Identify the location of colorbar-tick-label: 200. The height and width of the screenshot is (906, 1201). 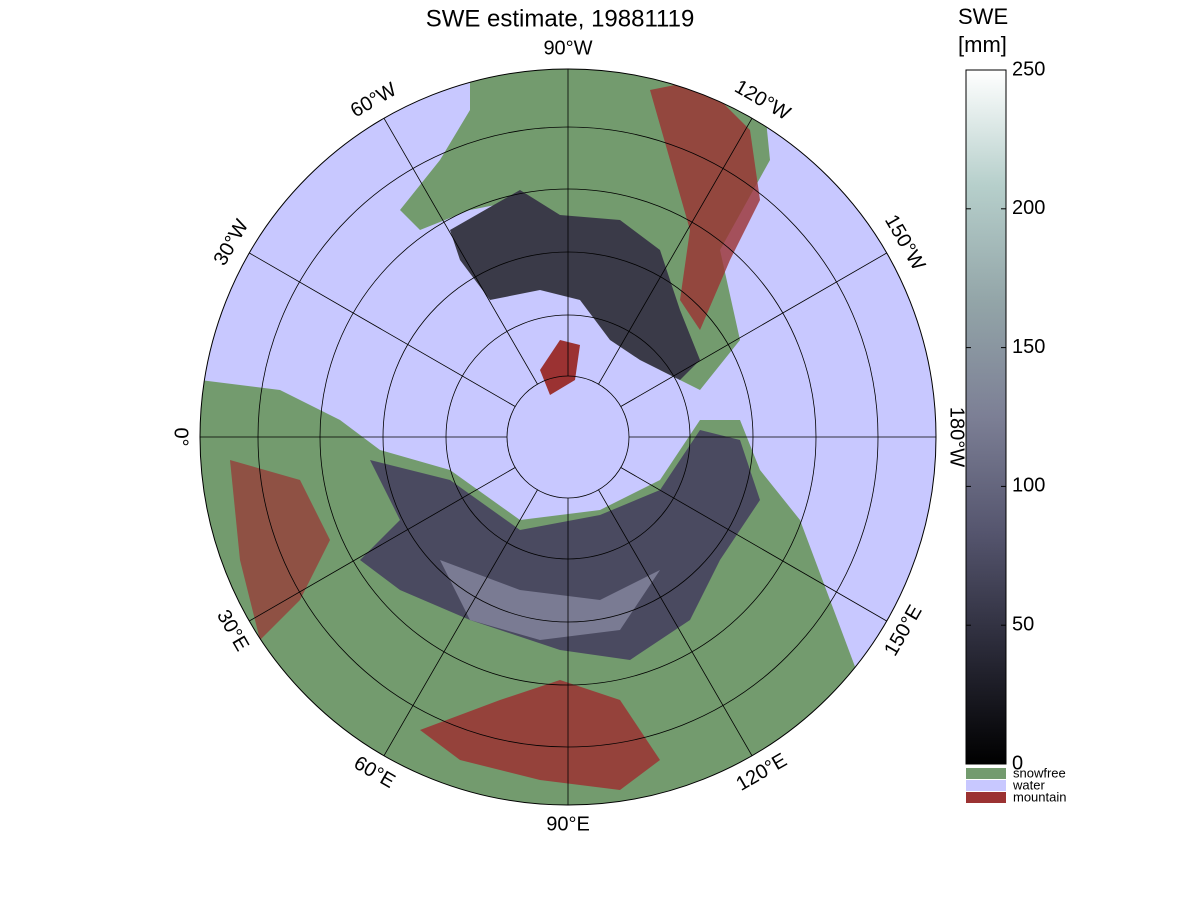
(1028, 208).